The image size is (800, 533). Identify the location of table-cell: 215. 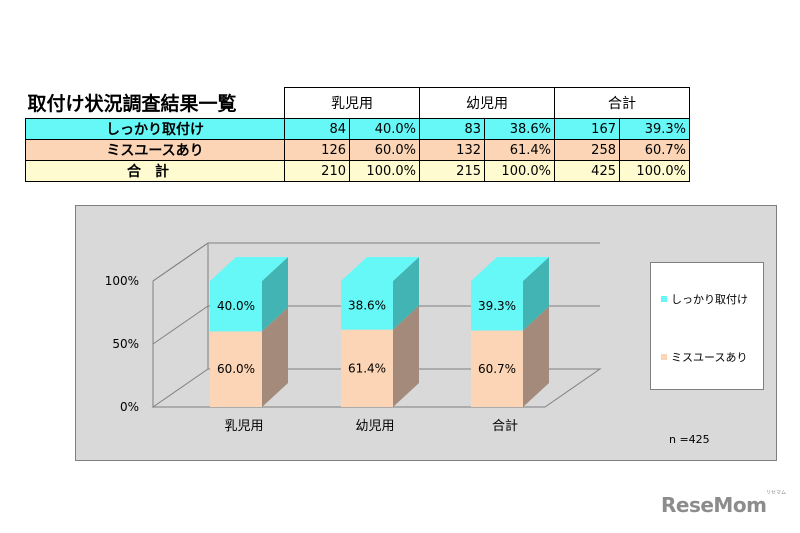
(452, 171).